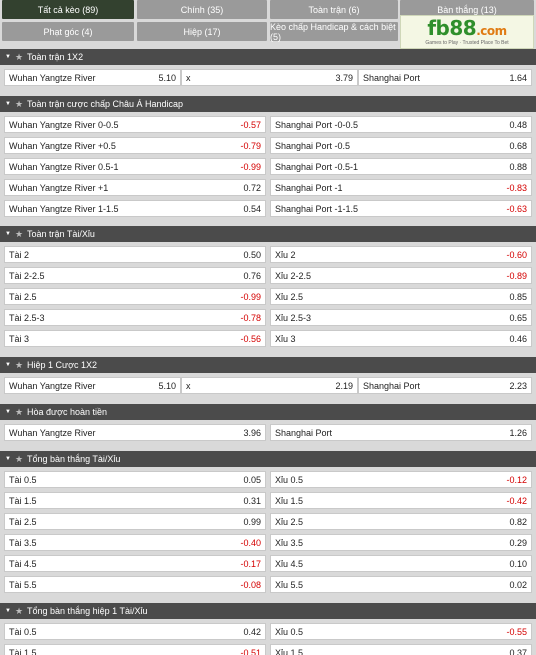 This screenshot has height=655, width=536. Describe the element at coordinates (135, 338) in the screenshot. I see `odds-cell-left: Tài 3 -0.56` at that location.